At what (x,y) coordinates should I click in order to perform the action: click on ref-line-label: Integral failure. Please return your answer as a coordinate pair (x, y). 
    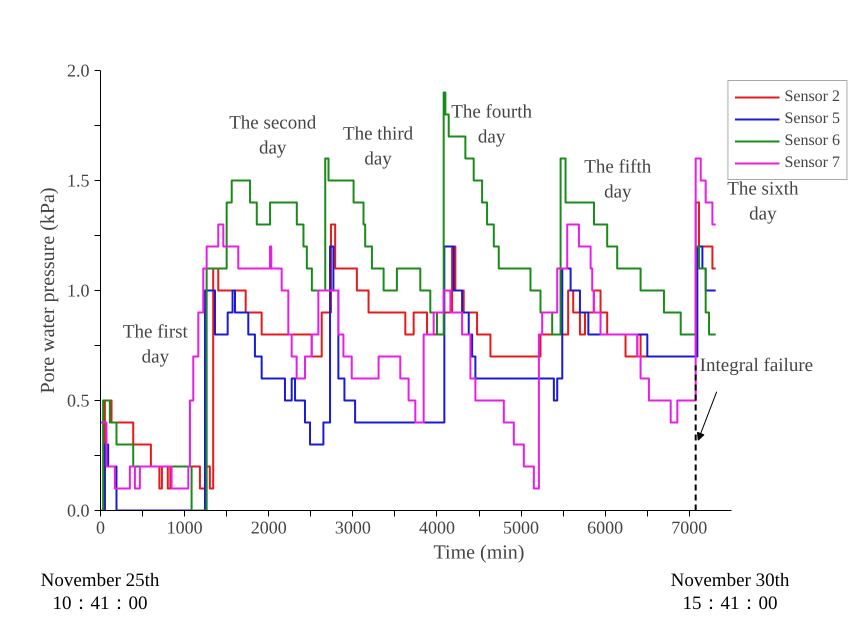
    Looking at the image, I should click on (757, 365).